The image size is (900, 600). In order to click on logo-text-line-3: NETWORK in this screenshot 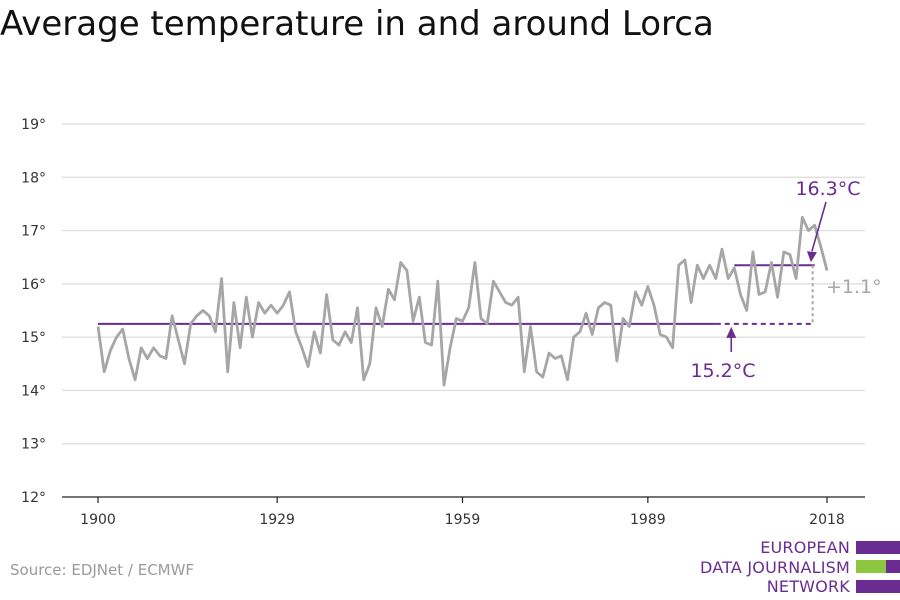, I will do `click(808, 586)`.